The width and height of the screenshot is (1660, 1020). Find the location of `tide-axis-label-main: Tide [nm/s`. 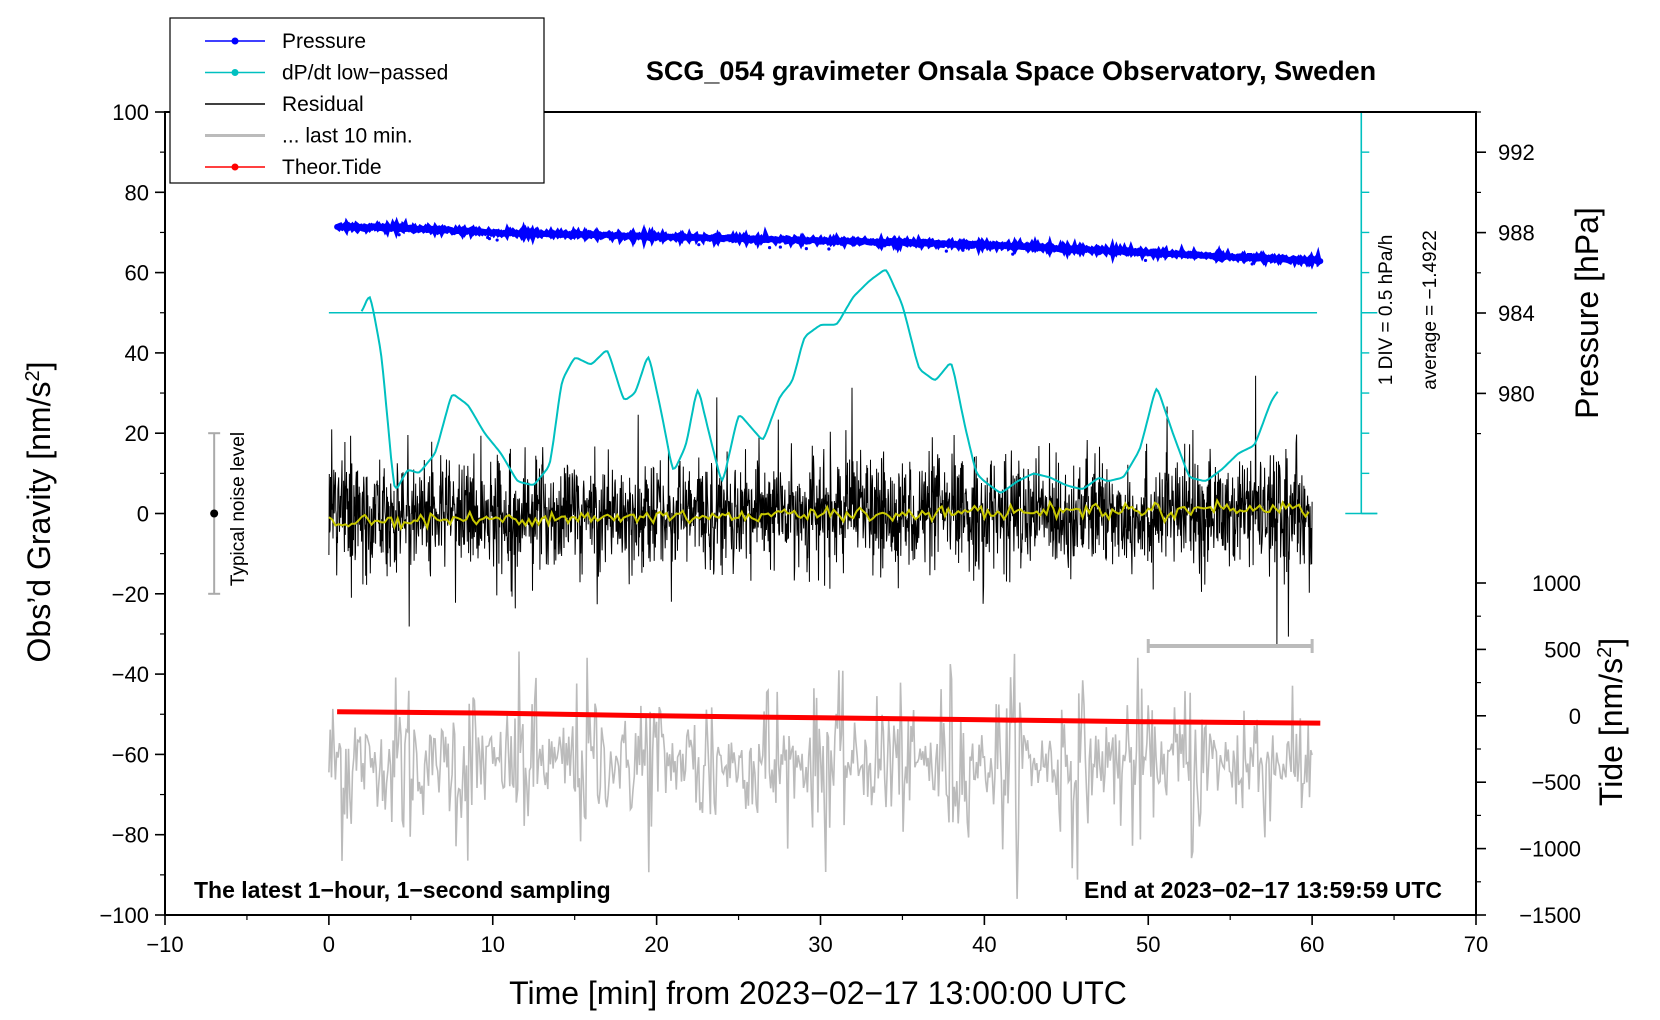

tide-axis-label-main: Tide [nm/s is located at coordinates (1611, 732).